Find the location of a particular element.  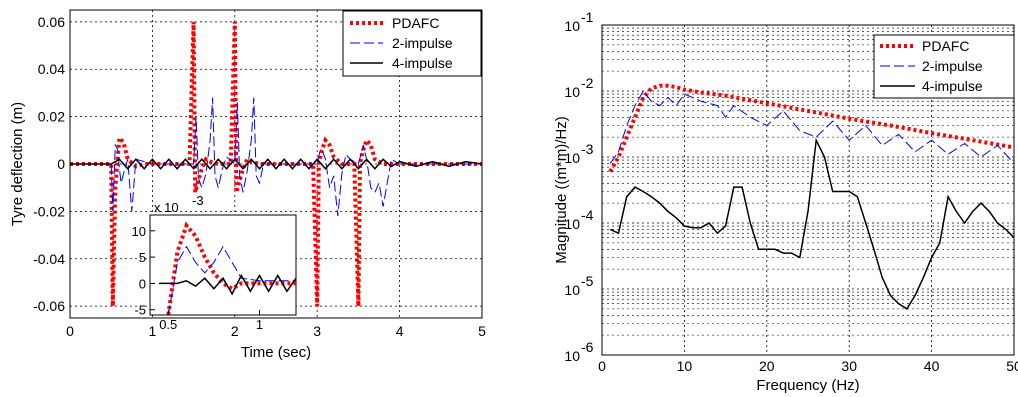

y-tick-power: -4 is located at coordinates (587, 215).